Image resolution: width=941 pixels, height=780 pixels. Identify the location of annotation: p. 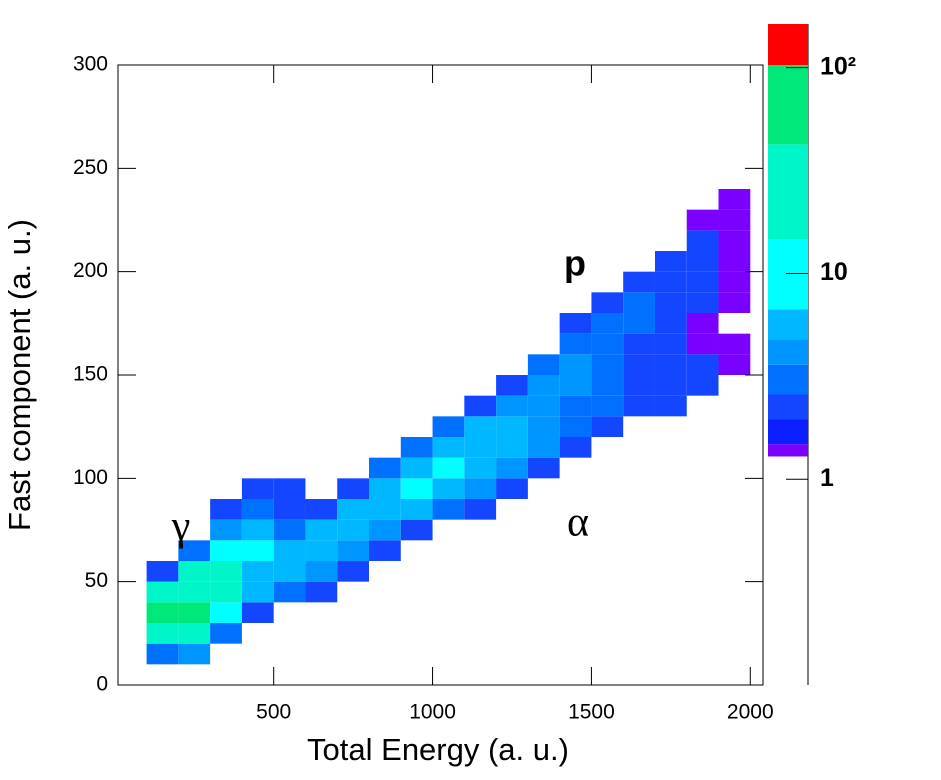
(575, 263).